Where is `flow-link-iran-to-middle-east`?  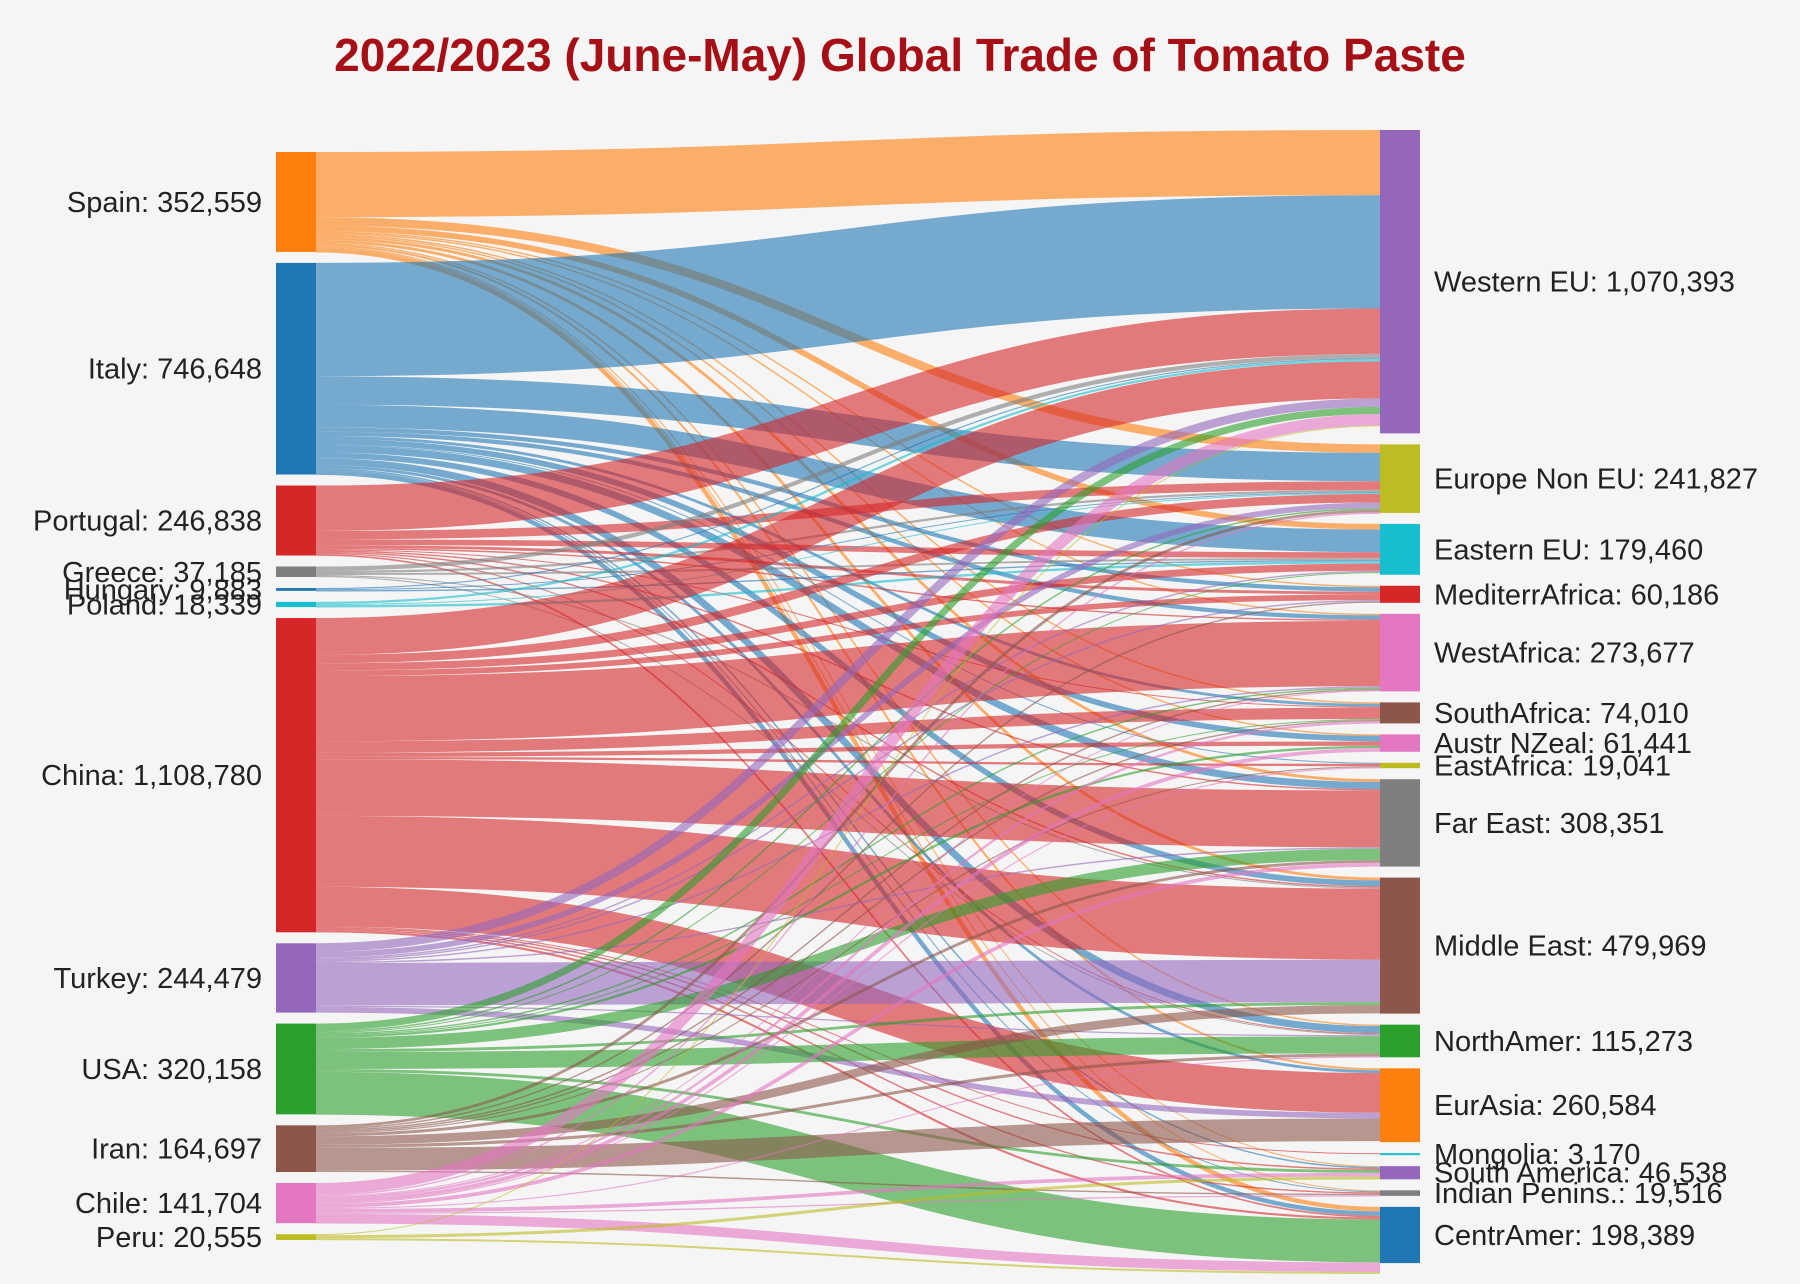 flow-link-iran-to-middle-east is located at coordinates (848, 1074).